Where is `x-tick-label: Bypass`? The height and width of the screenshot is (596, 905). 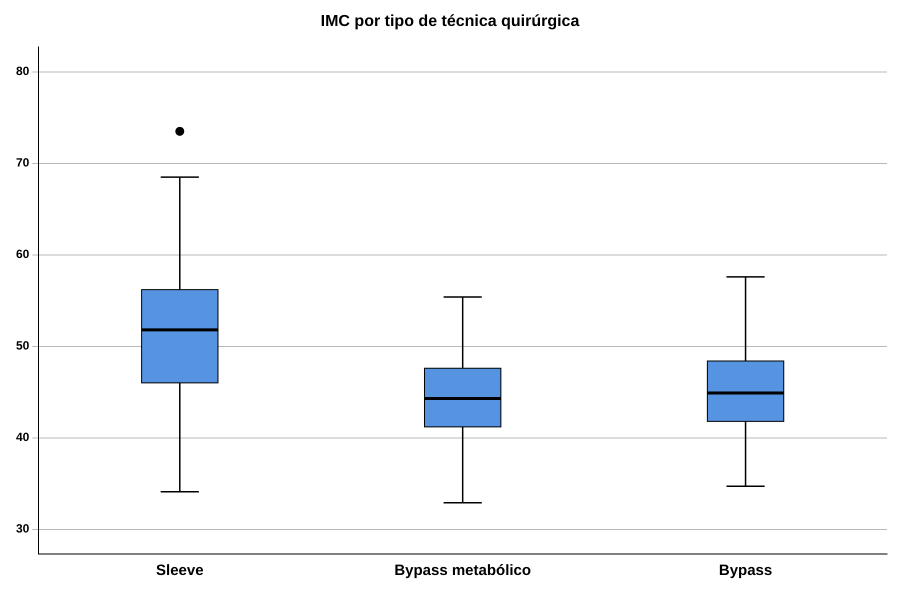 x-tick-label: Bypass is located at coordinates (745, 571).